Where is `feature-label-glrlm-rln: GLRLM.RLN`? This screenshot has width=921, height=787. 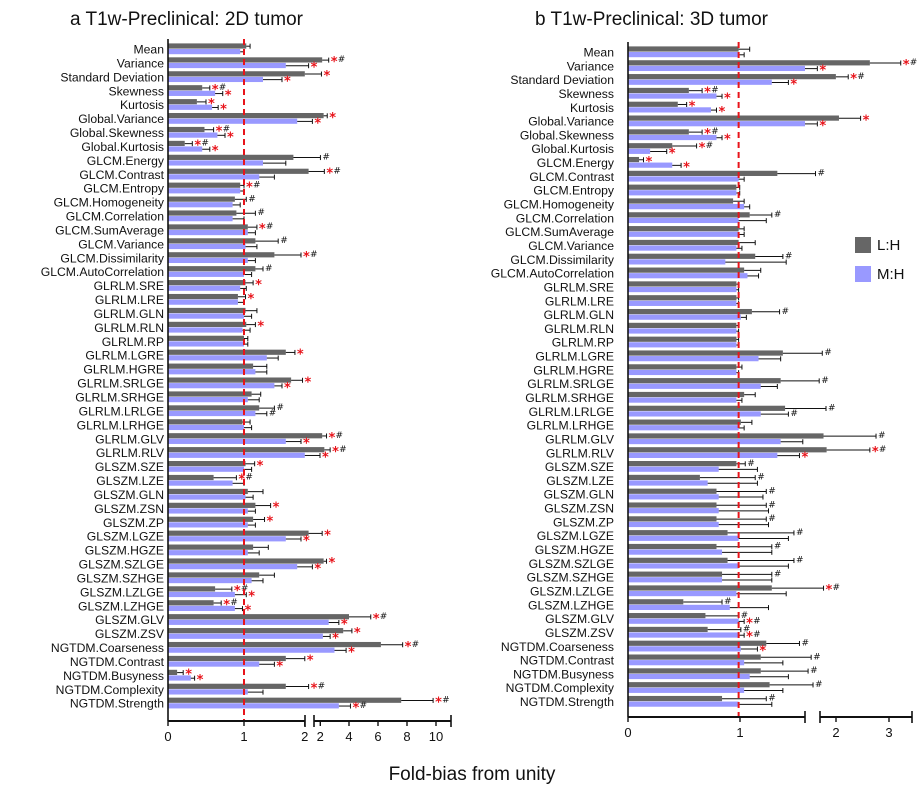
feature-label-glrlm-rln: GLRLM.RLN is located at coordinates (129, 328).